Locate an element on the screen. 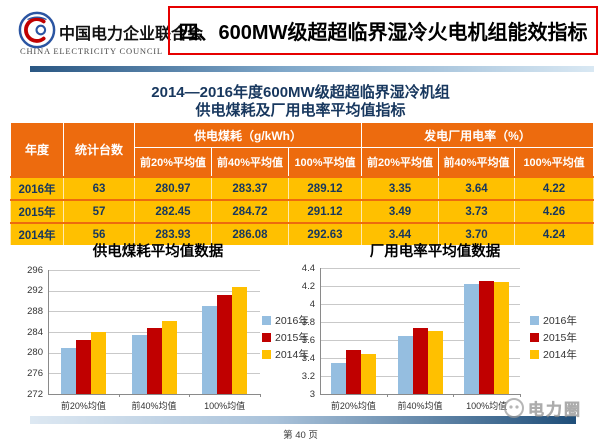 The width and height of the screenshot is (601, 440). org-name-en: CHINA ELECTRICITY COUNCIL is located at coordinates (91, 51).